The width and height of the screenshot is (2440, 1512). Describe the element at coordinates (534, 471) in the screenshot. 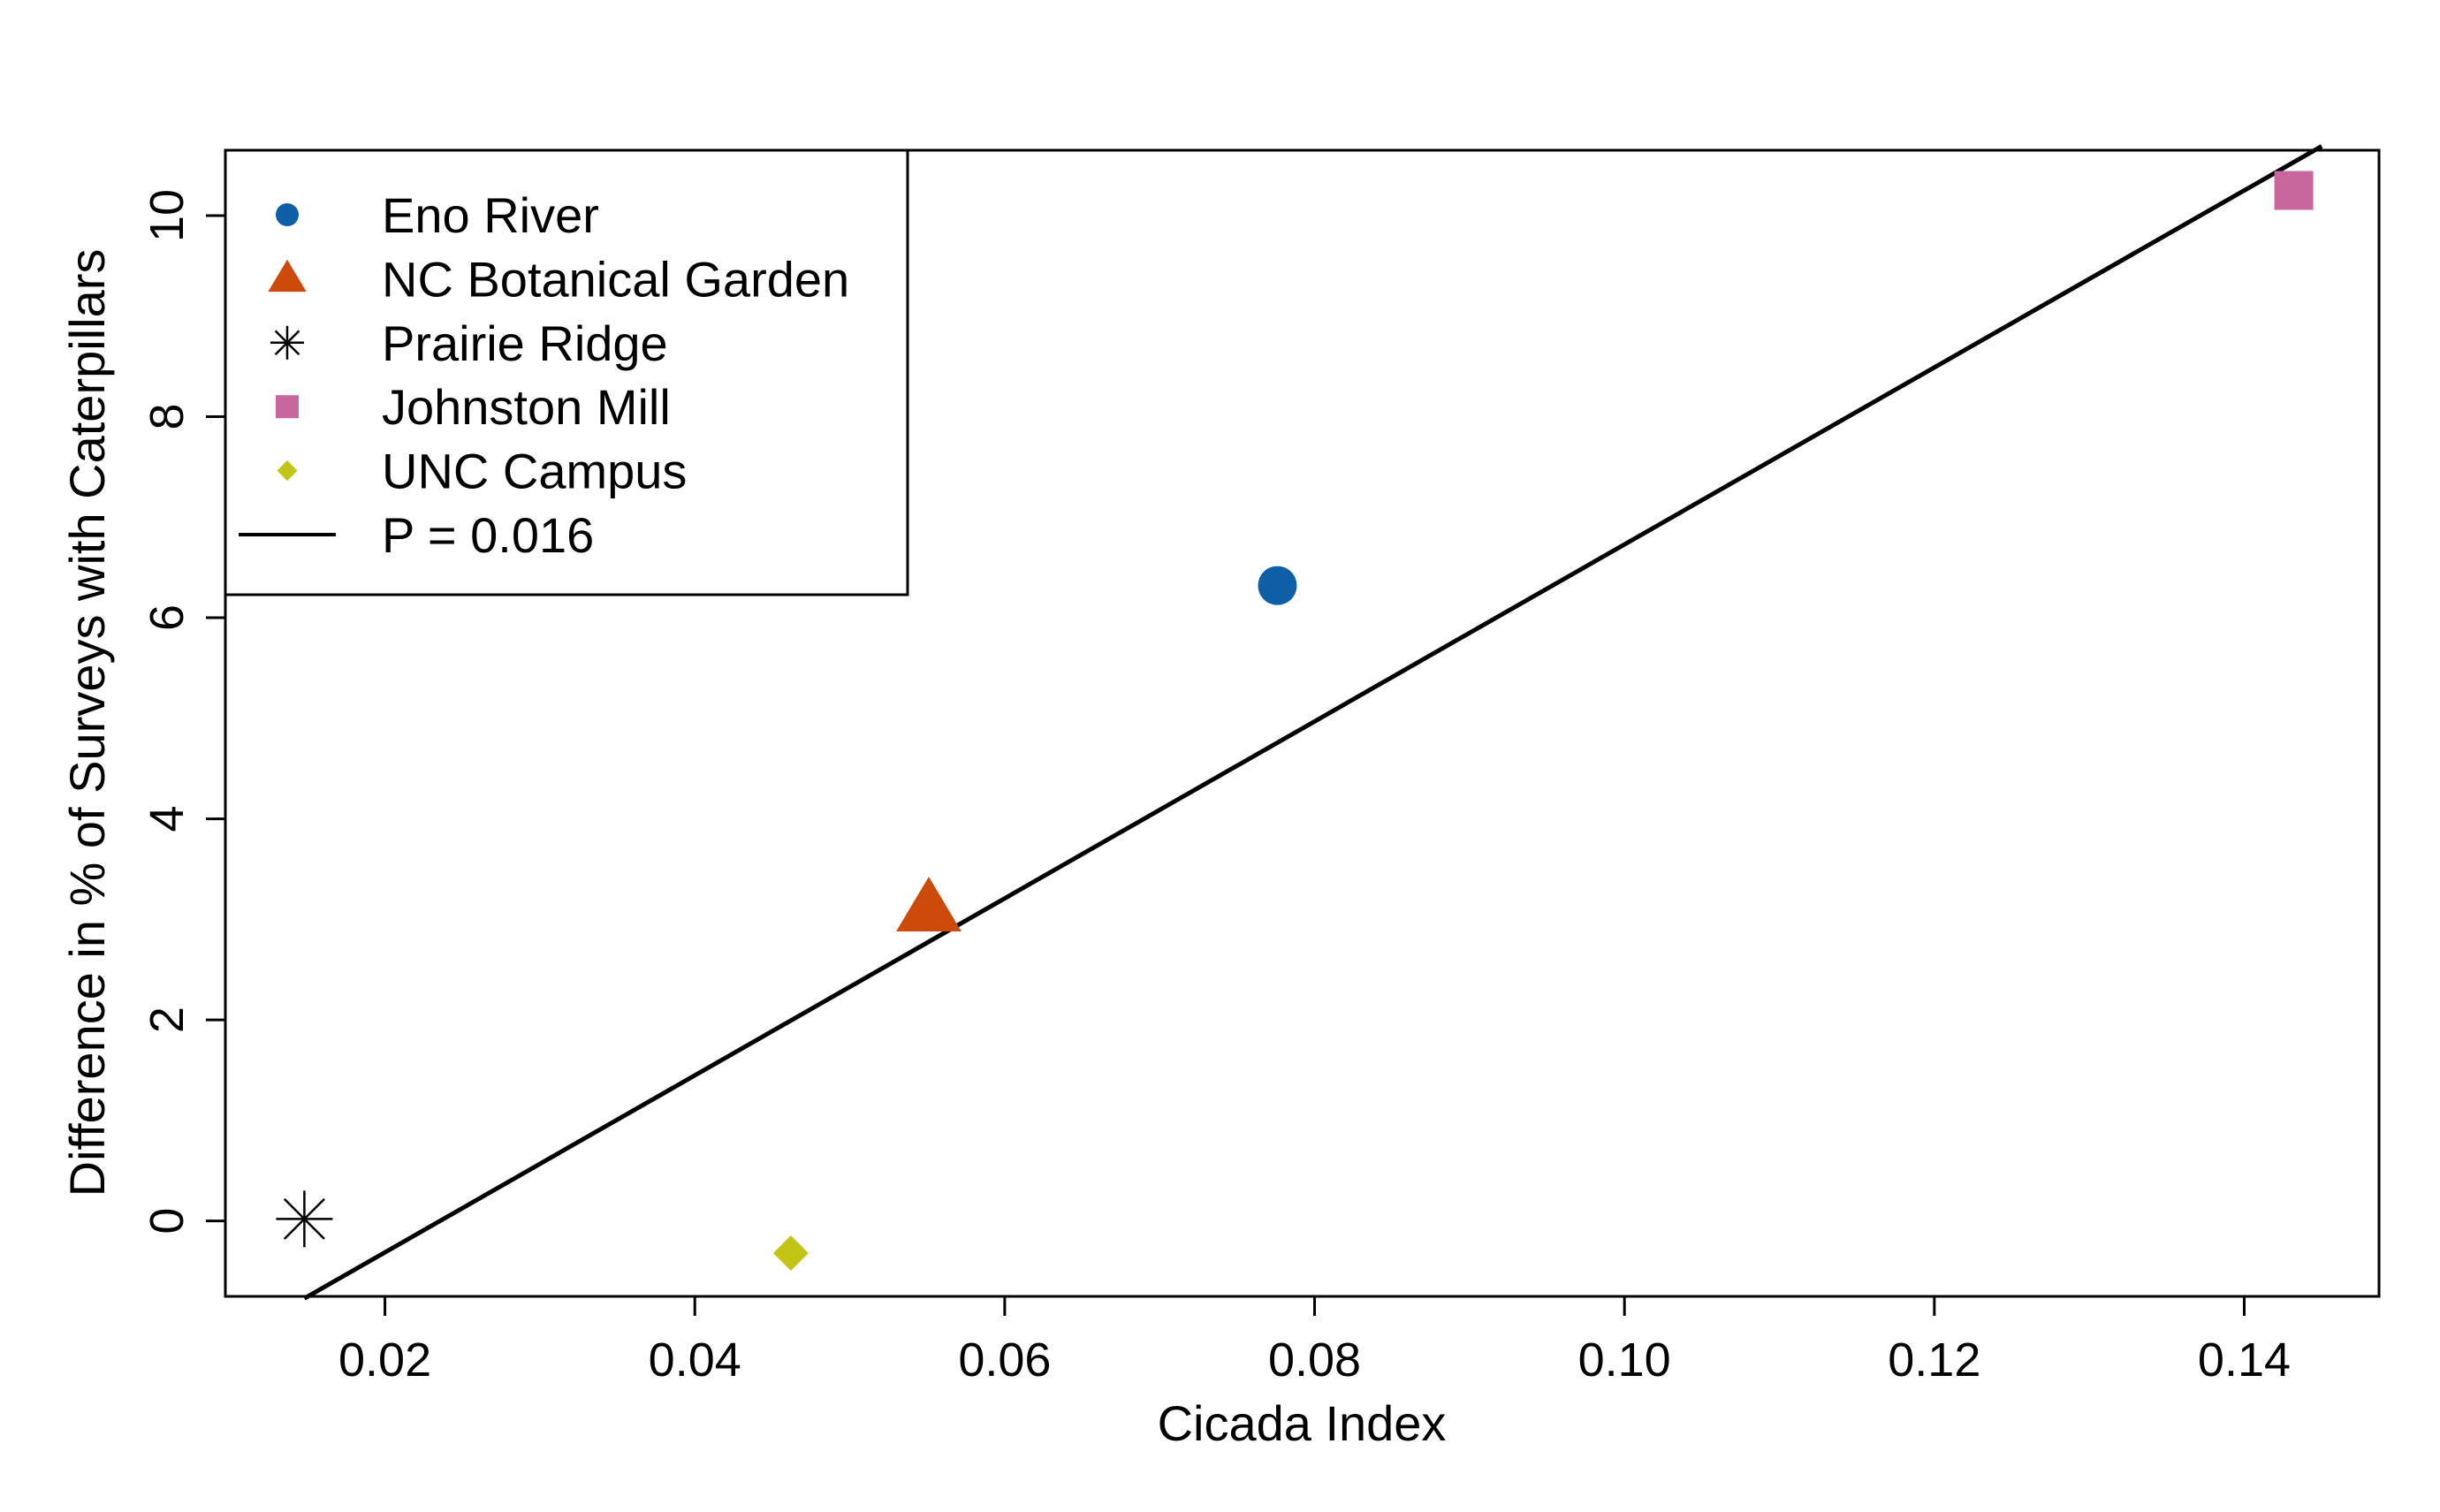

I see `legend-label: UNC Campus` at that location.